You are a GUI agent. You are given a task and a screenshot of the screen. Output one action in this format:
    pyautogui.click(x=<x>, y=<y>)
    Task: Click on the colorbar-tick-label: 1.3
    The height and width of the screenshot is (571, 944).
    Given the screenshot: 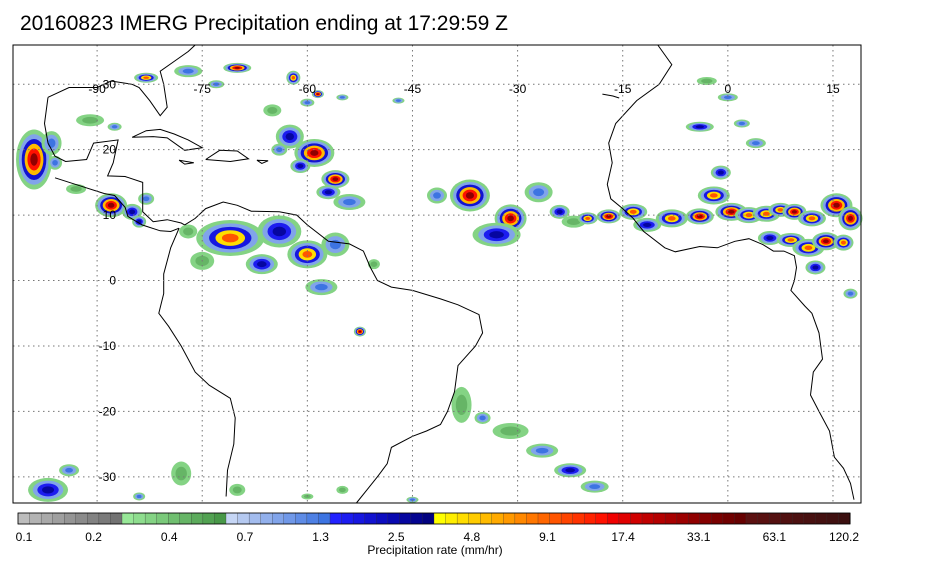 What is the action you would take?
    pyautogui.click(x=320, y=537)
    